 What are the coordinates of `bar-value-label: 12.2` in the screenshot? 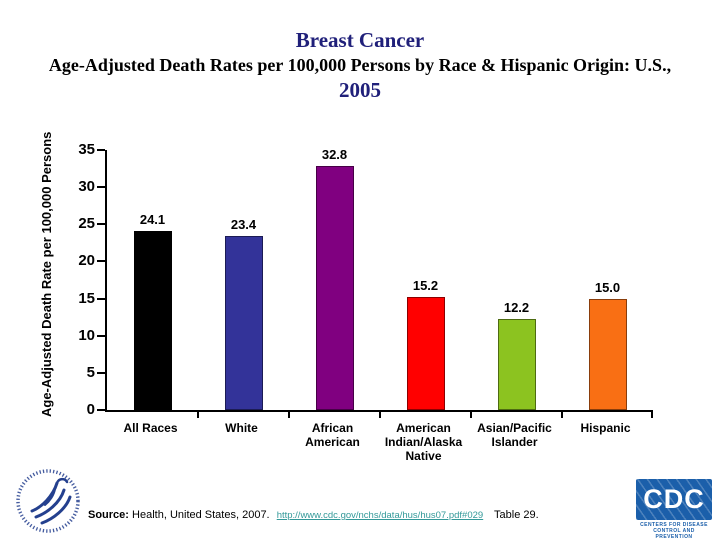 It's located at (516, 308).